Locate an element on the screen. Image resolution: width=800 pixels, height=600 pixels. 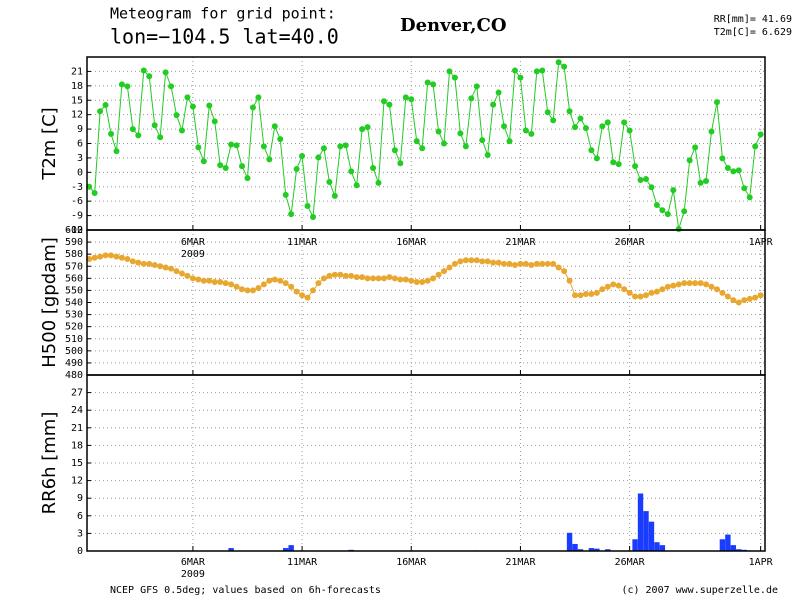
y-tick-label: 18 is located at coordinates (77, 86).